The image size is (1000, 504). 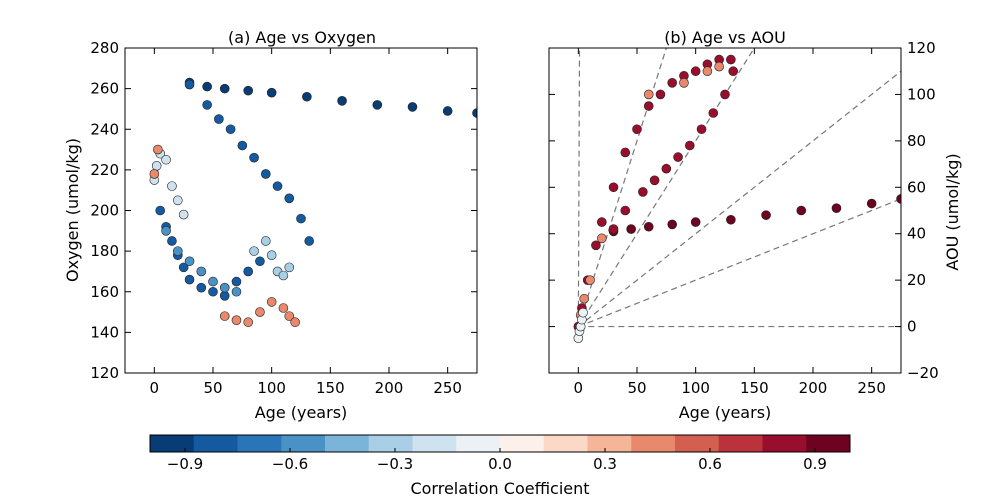 What do you see at coordinates (815, 464) in the screenshot?
I see `colorbar-tick-label: 0.9` at bounding box center [815, 464].